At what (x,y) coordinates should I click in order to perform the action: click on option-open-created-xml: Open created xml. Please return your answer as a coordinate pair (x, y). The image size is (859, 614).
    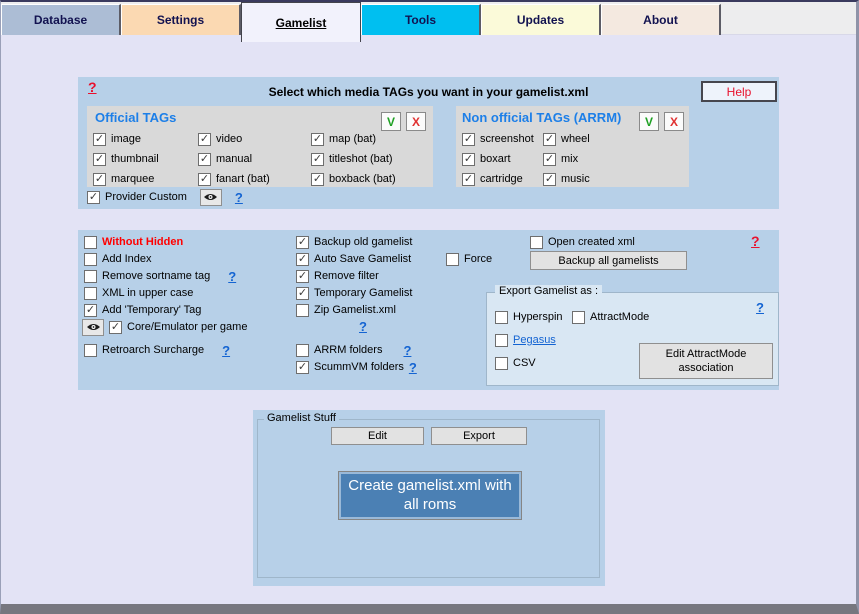
    Looking at the image, I should click on (582, 242).